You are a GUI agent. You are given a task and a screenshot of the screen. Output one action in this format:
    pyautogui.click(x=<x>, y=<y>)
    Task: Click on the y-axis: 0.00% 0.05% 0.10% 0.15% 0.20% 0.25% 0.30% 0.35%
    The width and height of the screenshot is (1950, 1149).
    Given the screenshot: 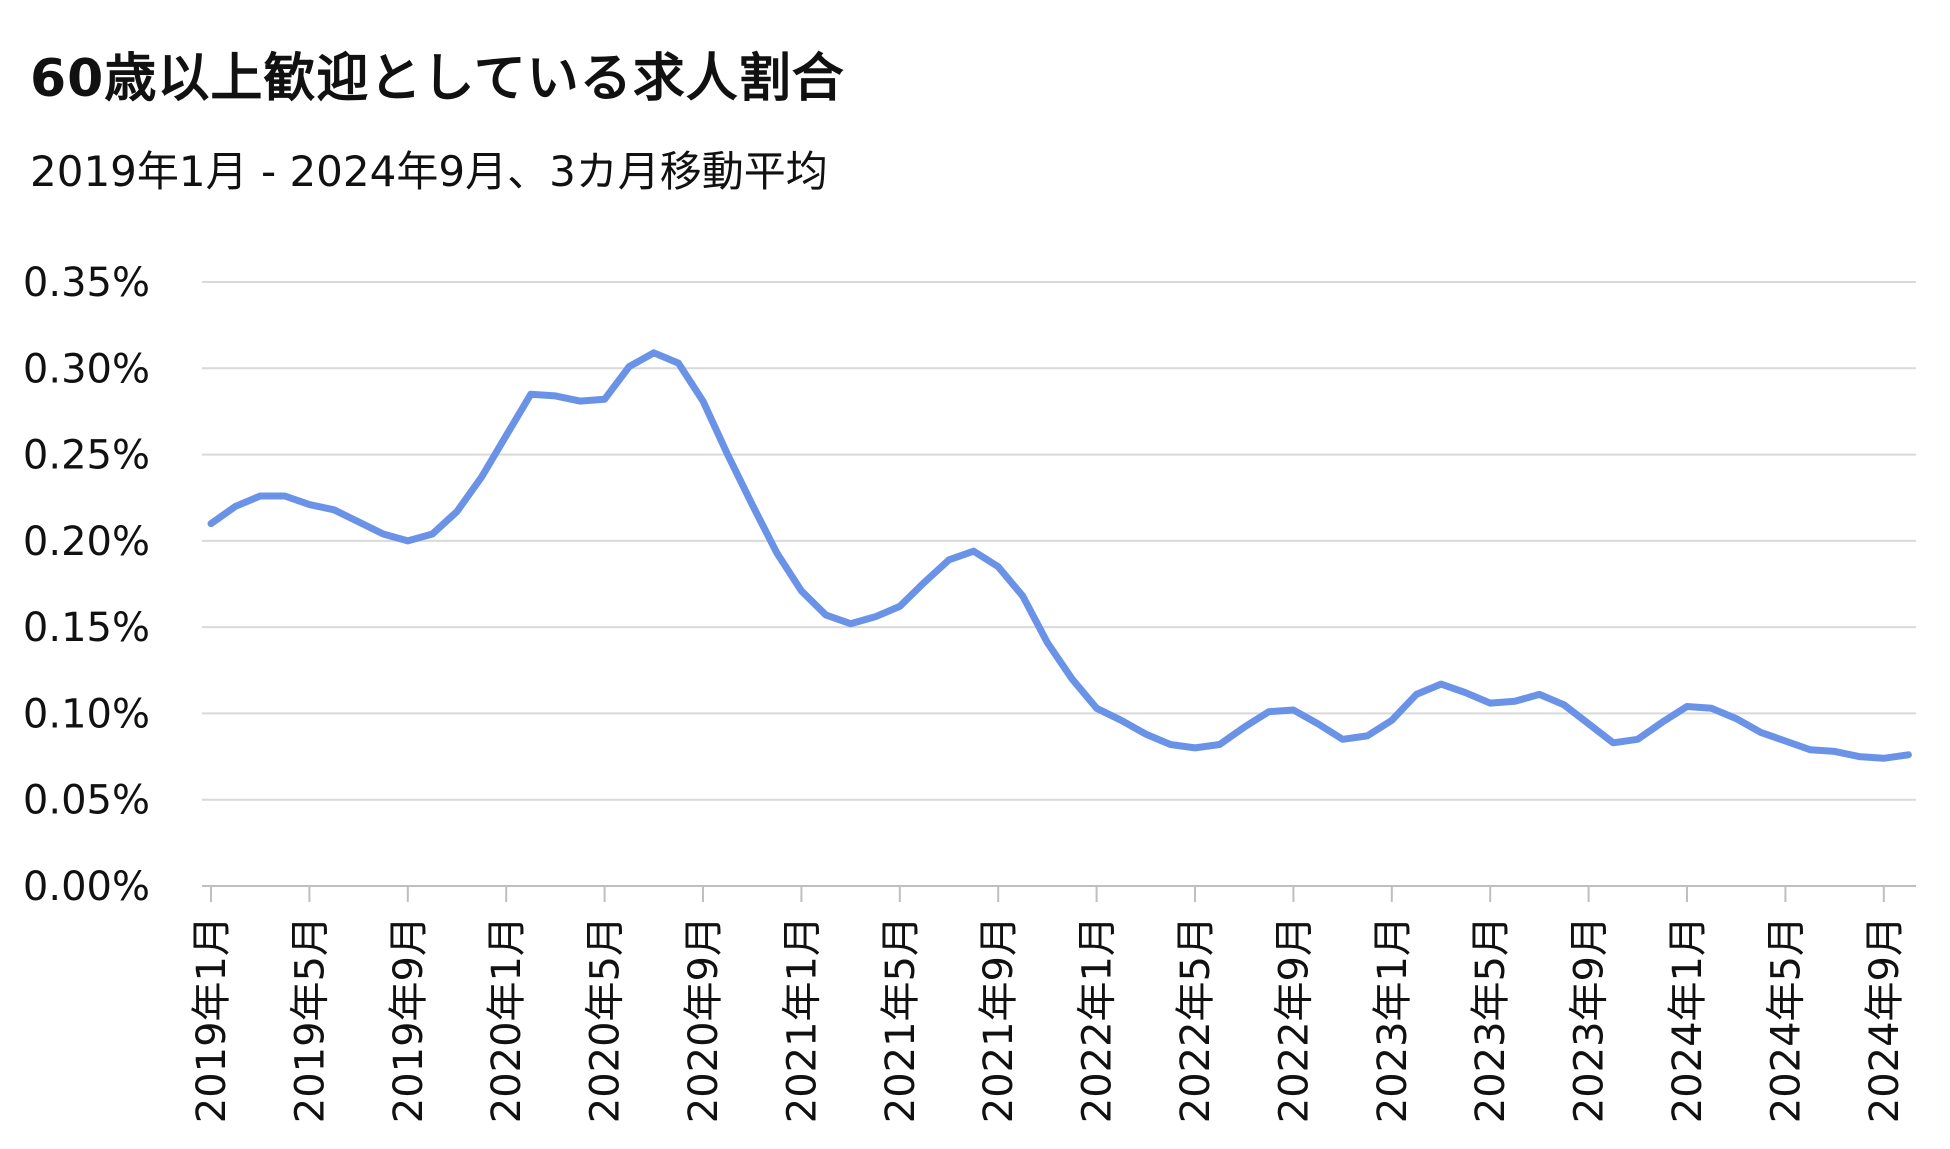 What is the action you would take?
    pyautogui.click(x=86, y=585)
    